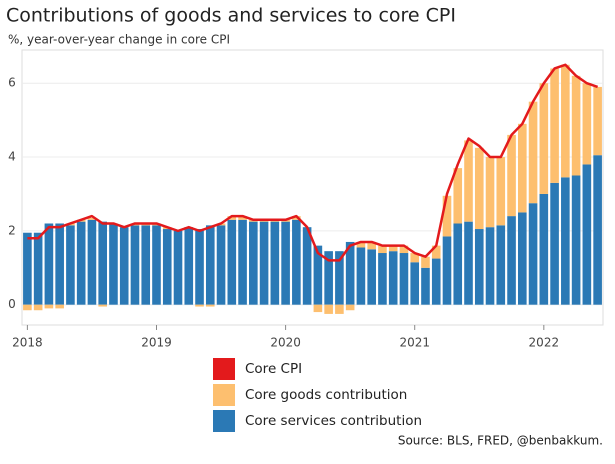 This screenshot has height=464, width=615. Describe the element at coordinates (12, 230) in the screenshot. I see `y-tick-label: 2` at that location.